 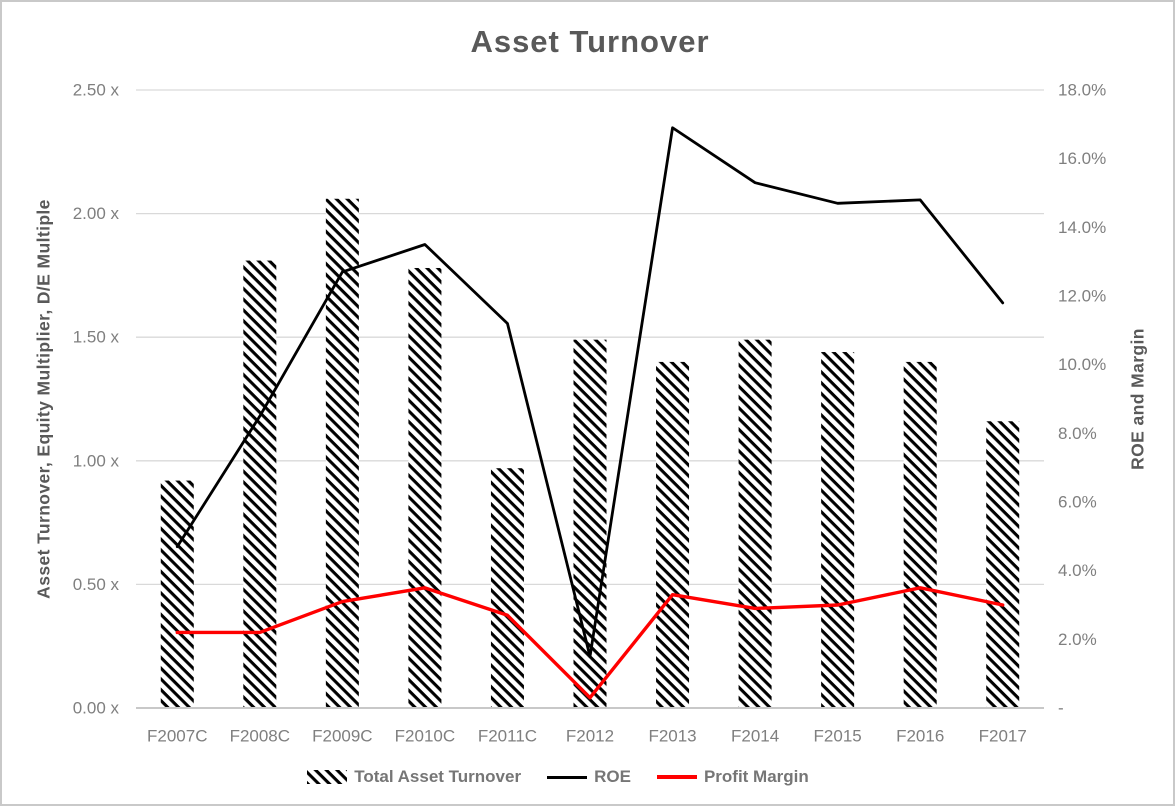 What do you see at coordinates (425, 736) in the screenshot?
I see `x-axis-label-F2010C: F2010C` at bounding box center [425, 736].